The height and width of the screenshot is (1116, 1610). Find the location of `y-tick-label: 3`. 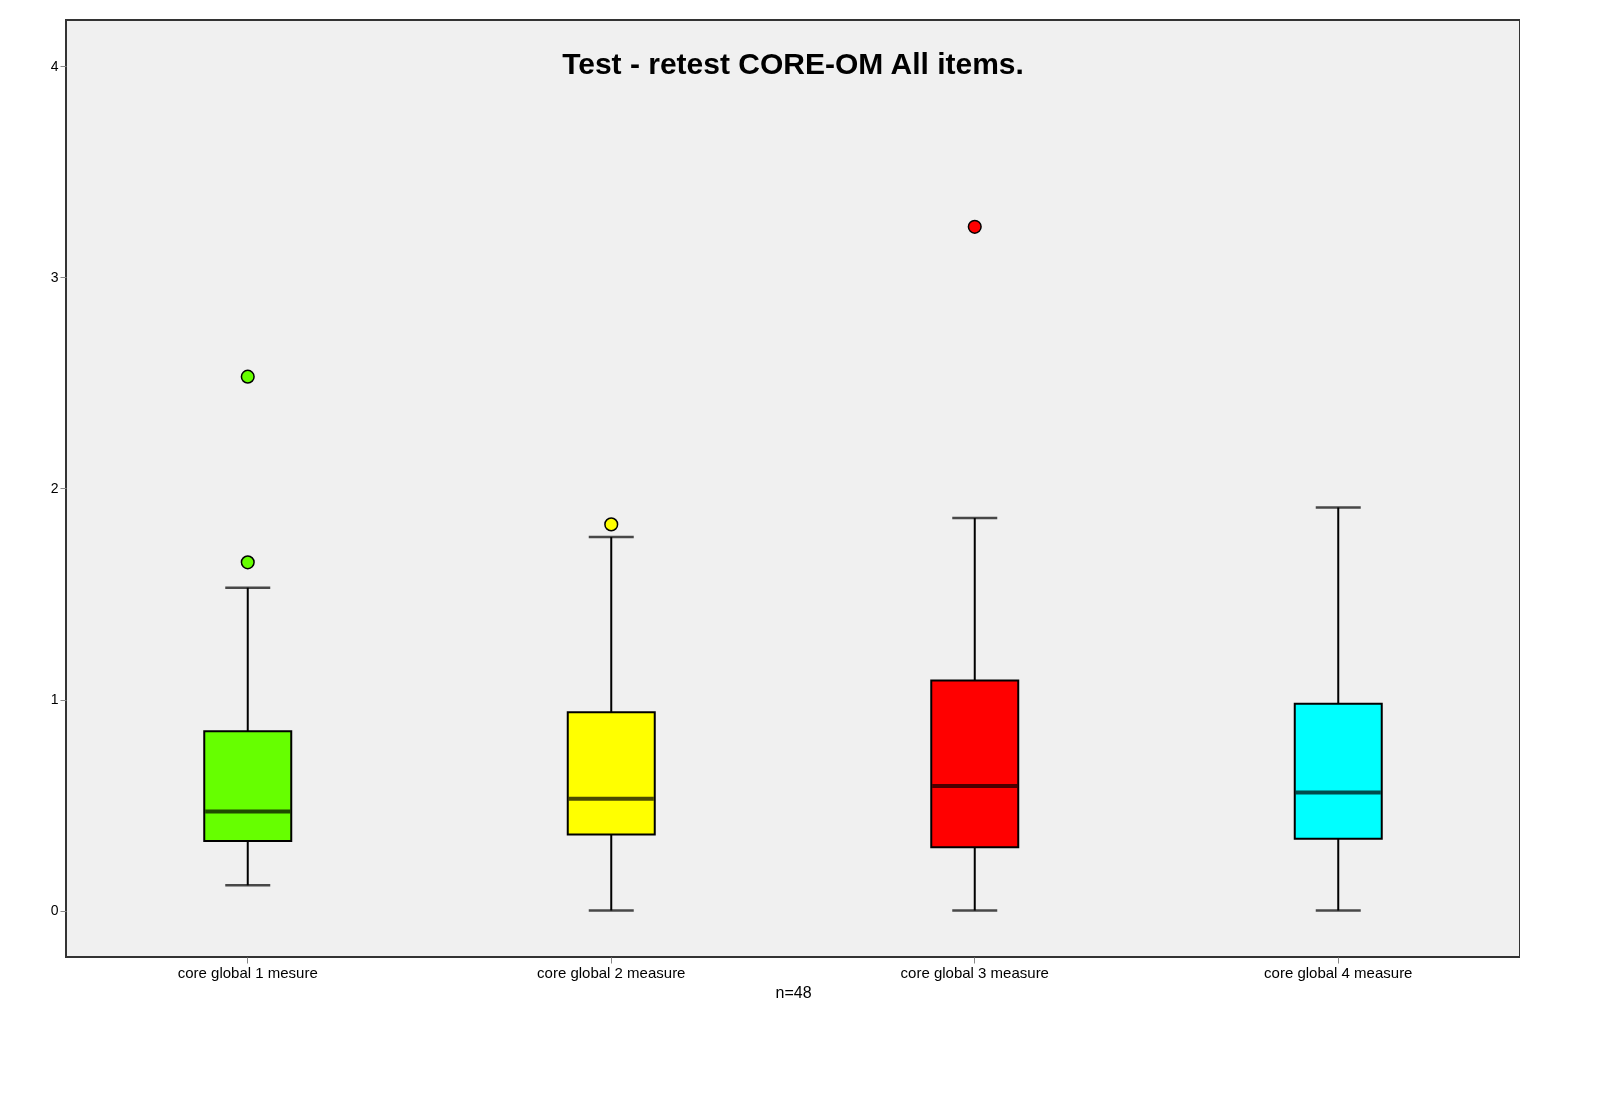

y-tick-label: 3 is located at coordinates (54, 276).